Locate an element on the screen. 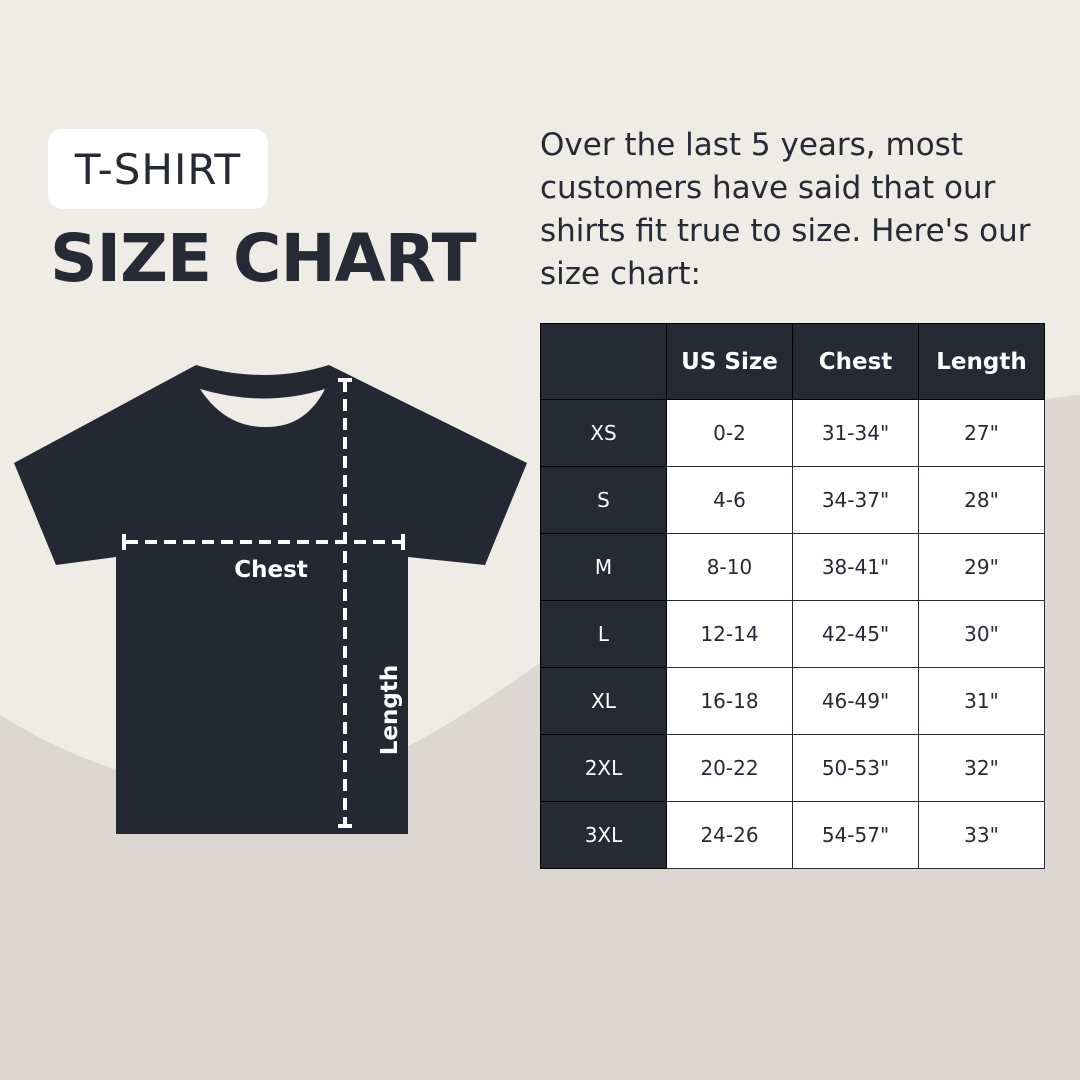 Image resolution: width=1080 pixels, height=1080 pixels. cell-chest: 31-34" is located at coordinates (855, 433).